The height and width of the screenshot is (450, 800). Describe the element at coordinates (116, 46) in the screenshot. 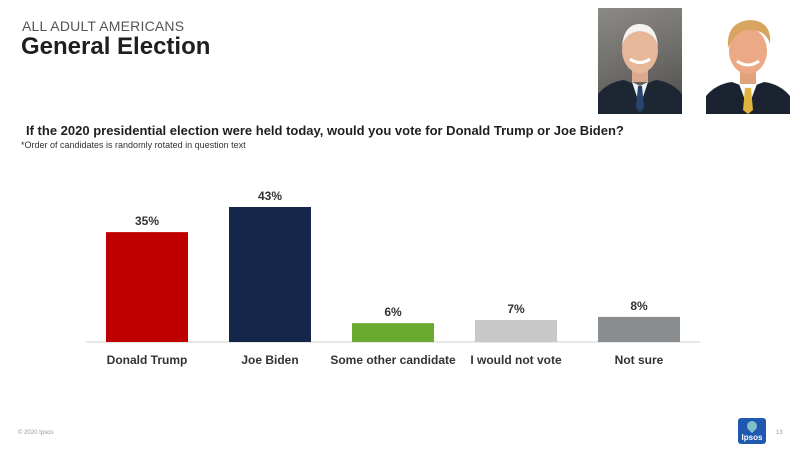

I see `page-title: General Election` at that location.